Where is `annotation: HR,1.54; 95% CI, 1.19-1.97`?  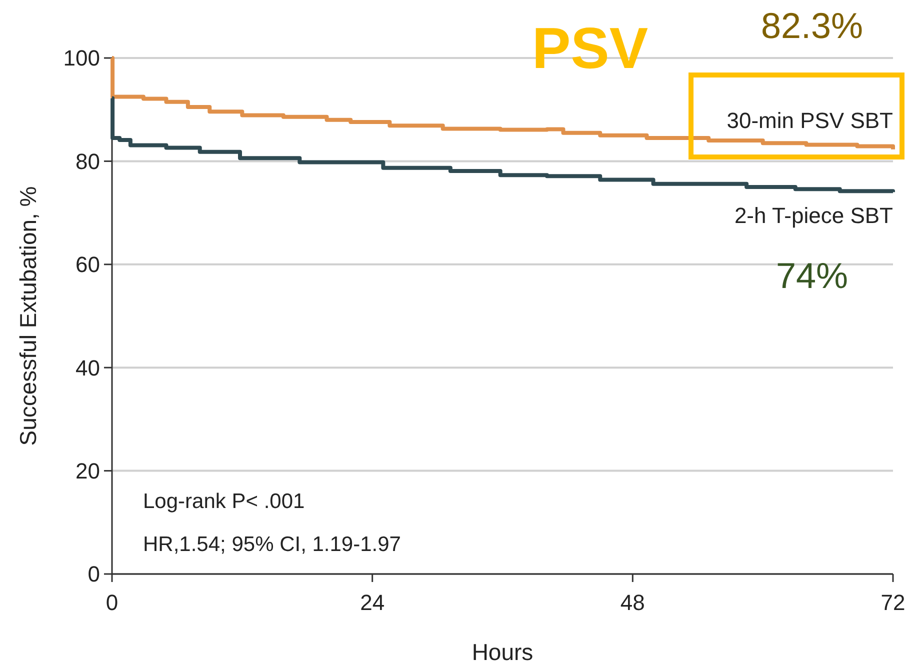
annotation: HR,1.54; 95% CI, 1.19-1.97 is located at coordinates (272, 544).